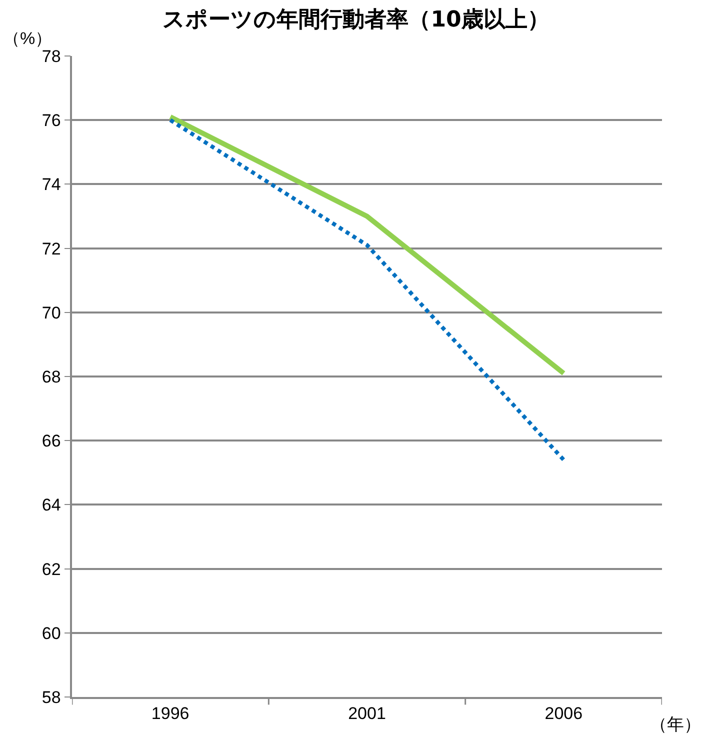  I want to click on y-tick-label: 74, so click(51, 184).